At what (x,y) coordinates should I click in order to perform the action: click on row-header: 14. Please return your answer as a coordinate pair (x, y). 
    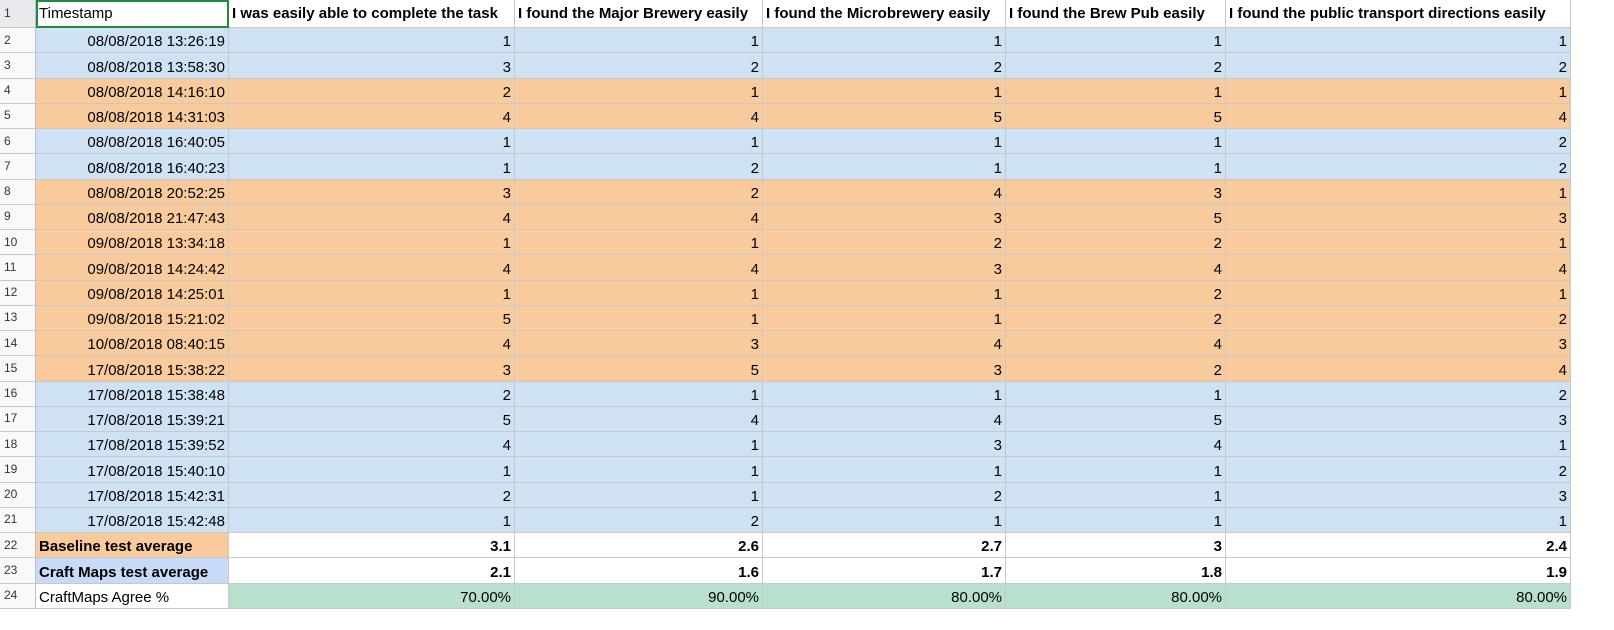
    Looking at the image, I should click on (18, 344).